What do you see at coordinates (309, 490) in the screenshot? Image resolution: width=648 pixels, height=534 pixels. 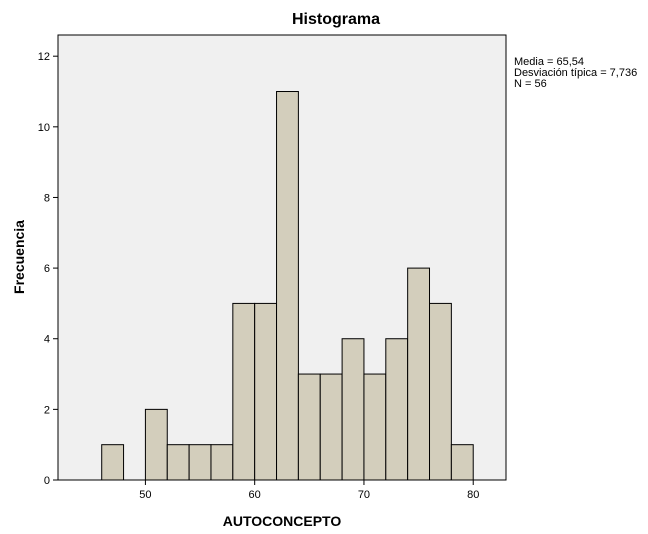 I see `x-ticks-group: 50 60 70 80` at bounding box center [309, 490].